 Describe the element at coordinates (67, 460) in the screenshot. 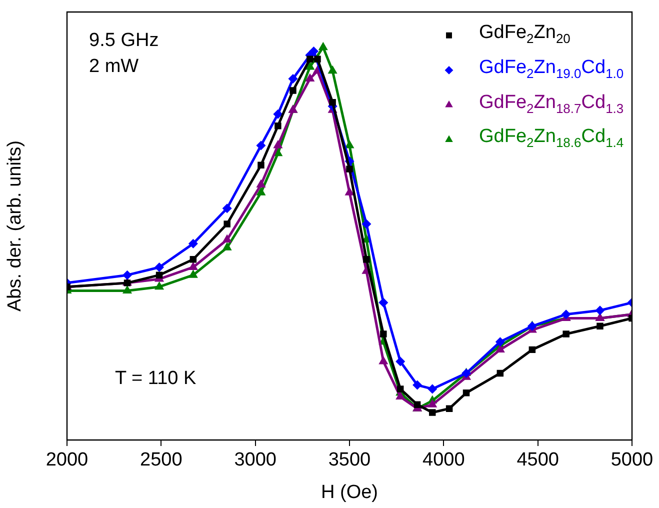

I see `x-tick-label: 2000` at that location.